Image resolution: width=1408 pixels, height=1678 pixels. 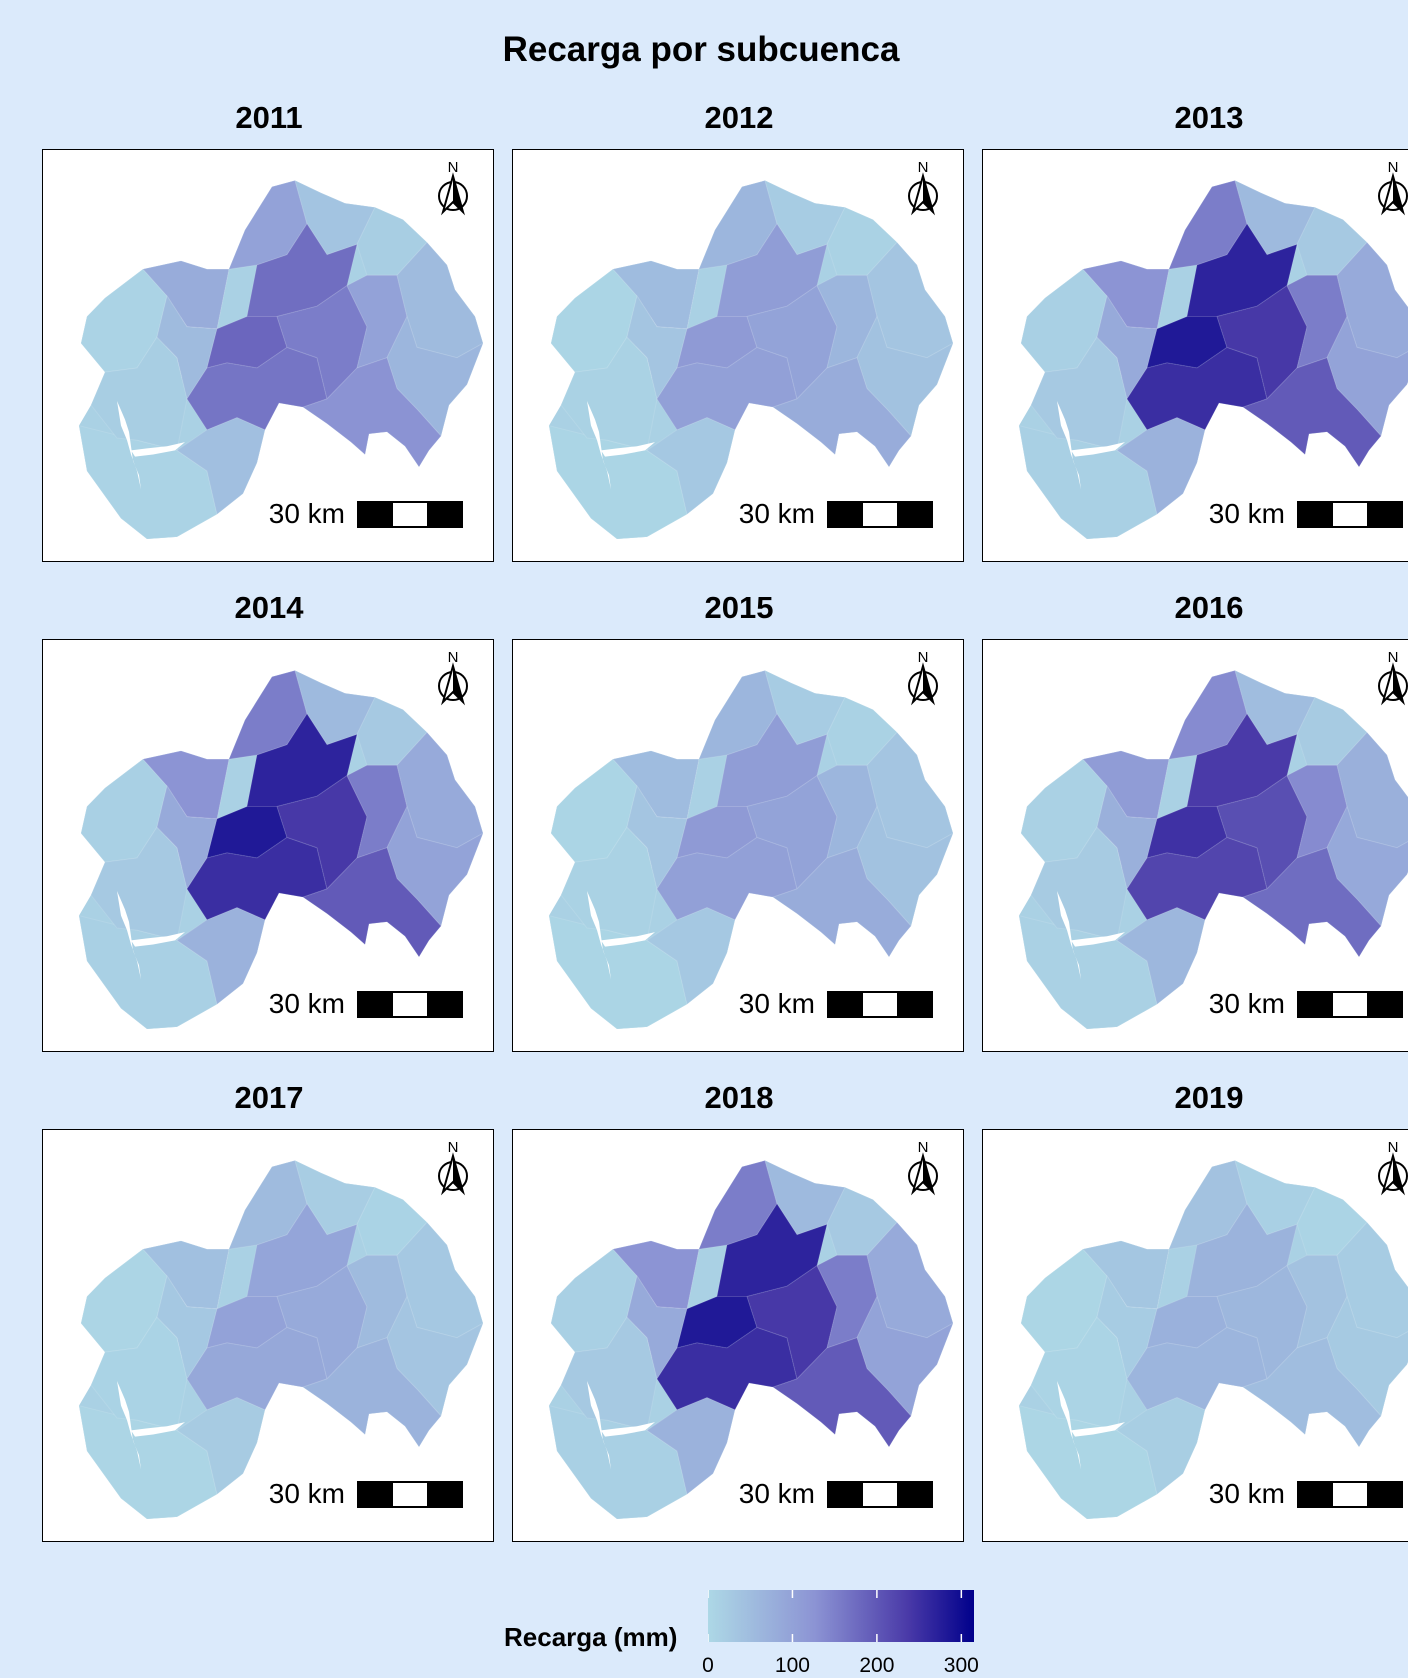 I want to click on legend-tick-label: 200, so click(x=877, y=1665).